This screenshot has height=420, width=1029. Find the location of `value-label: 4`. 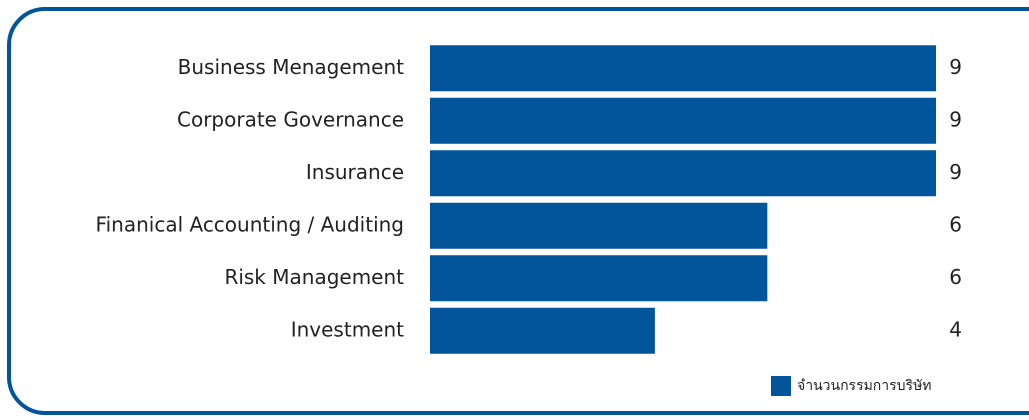

value-label: 4 is located at coordinates (955, 329).